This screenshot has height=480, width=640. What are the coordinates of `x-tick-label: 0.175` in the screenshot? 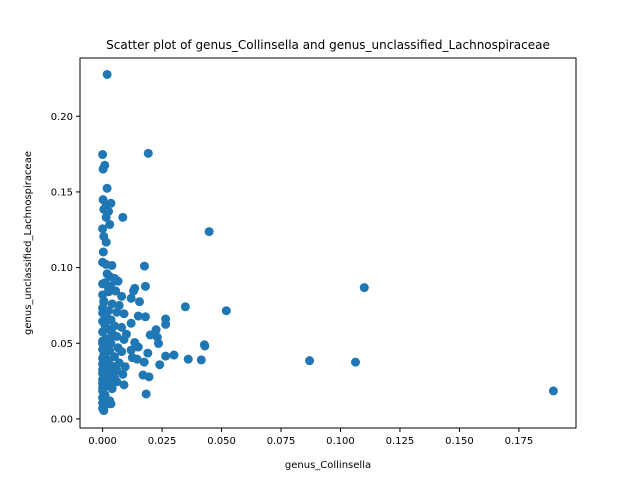 It's located at (519, 441).